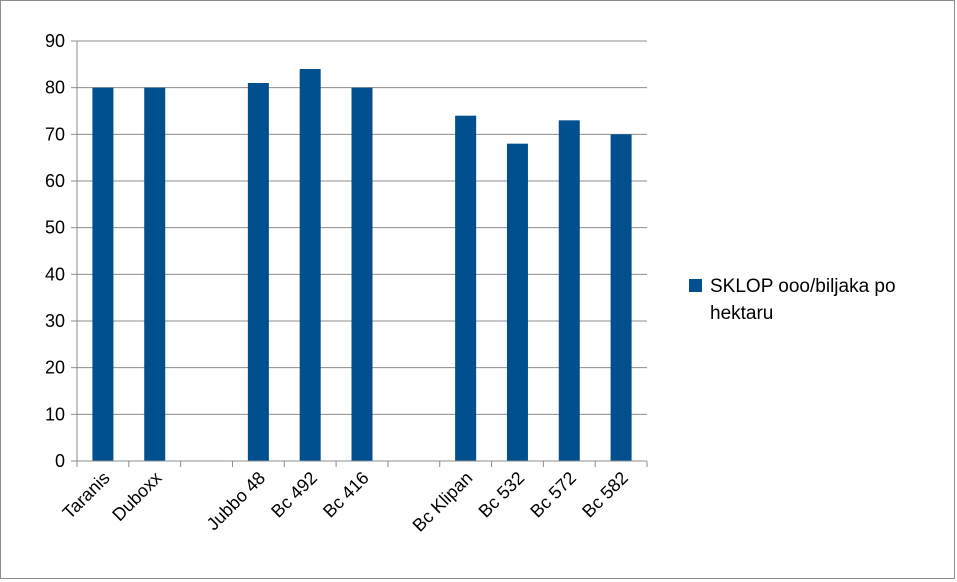 The width and height of the screenshot is (957, 582). What do you see at coordinates (86, 495) in the screenshot?
I see `x-tick-label: Taranis` at bounding box center [86, 495].